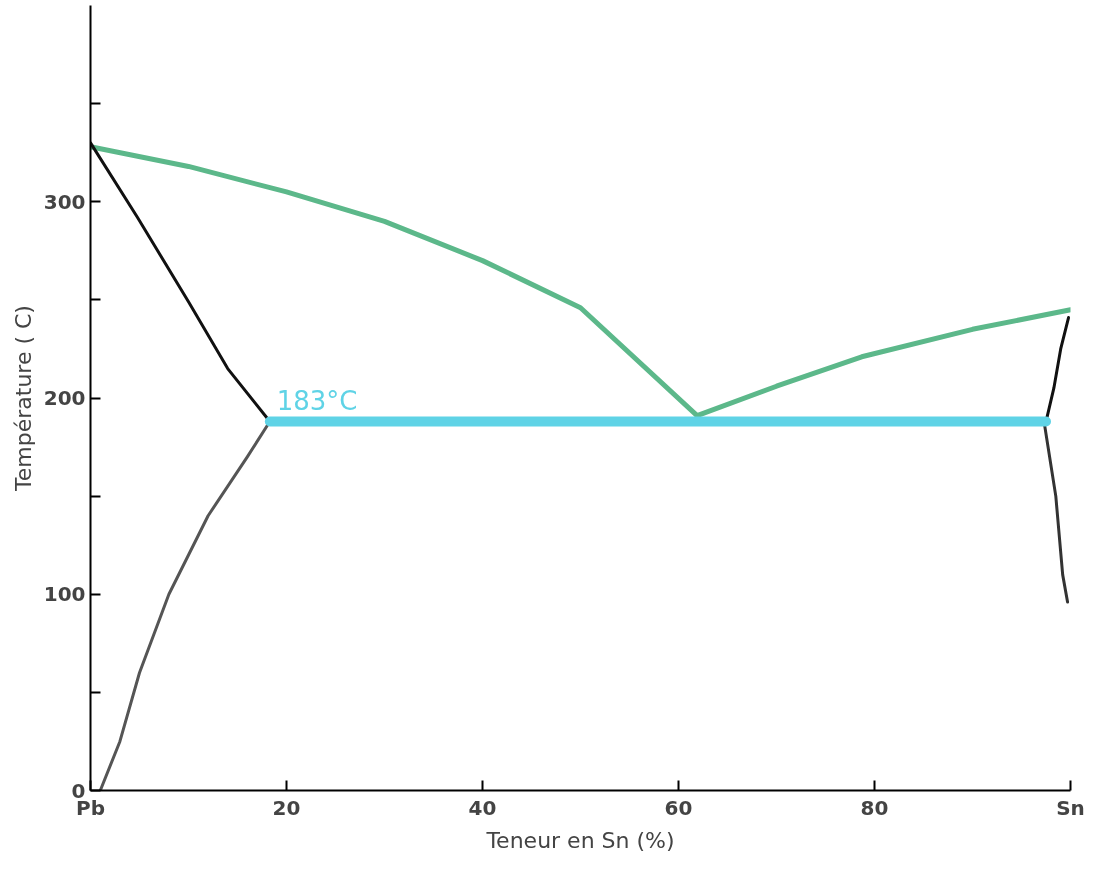 Image resolution: width=1118 pixels, height=891 pixels. Describe the element at coordinates (317, 400) in the screenshot. I see `annotation: 183°C` at that location.